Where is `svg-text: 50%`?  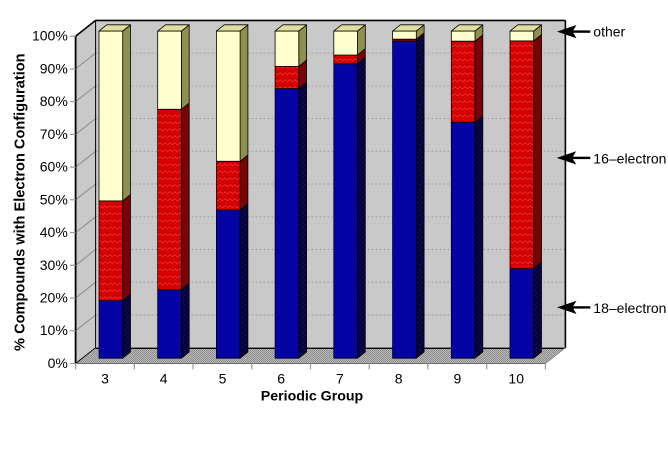
svg-text: 50% is located at coordinates (54, 199).